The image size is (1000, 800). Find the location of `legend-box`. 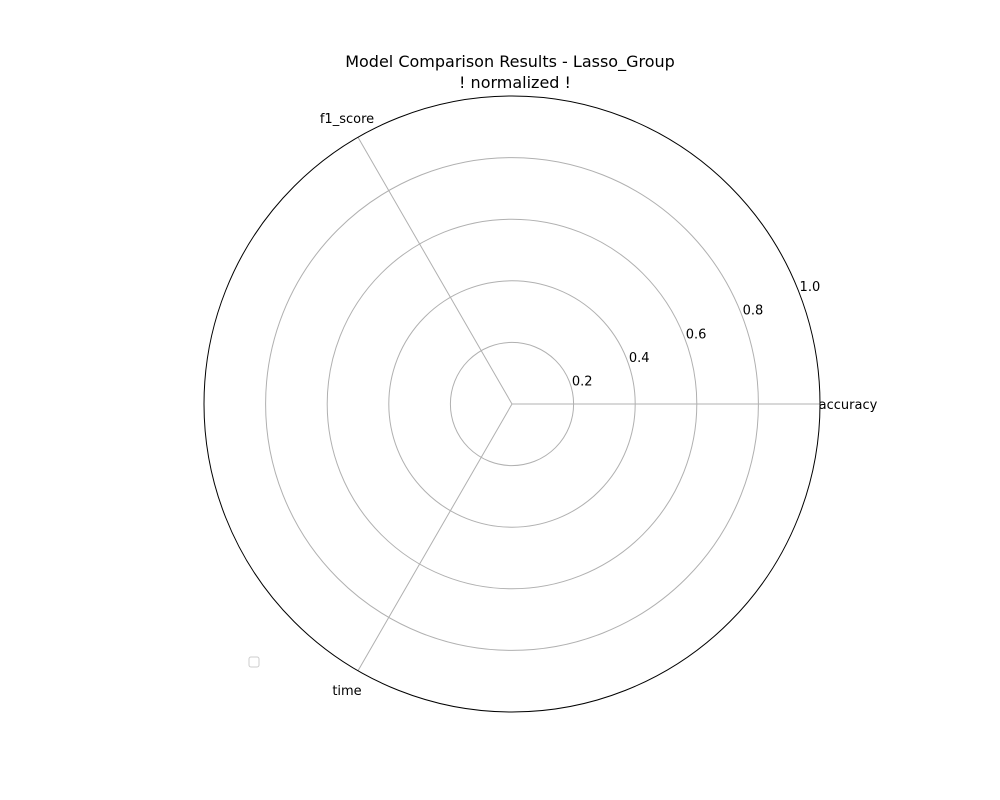

legend-box is located at coordinates (254, 662).